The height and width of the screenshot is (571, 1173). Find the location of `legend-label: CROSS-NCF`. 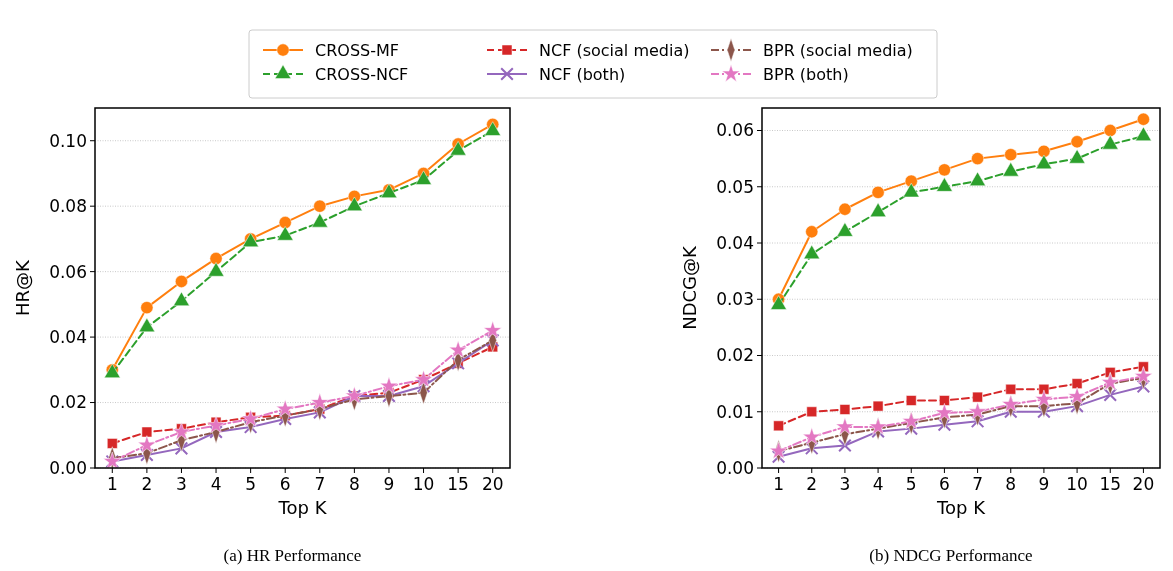

legend-label: CROSS-NCF is located at coordinates (362, 74).